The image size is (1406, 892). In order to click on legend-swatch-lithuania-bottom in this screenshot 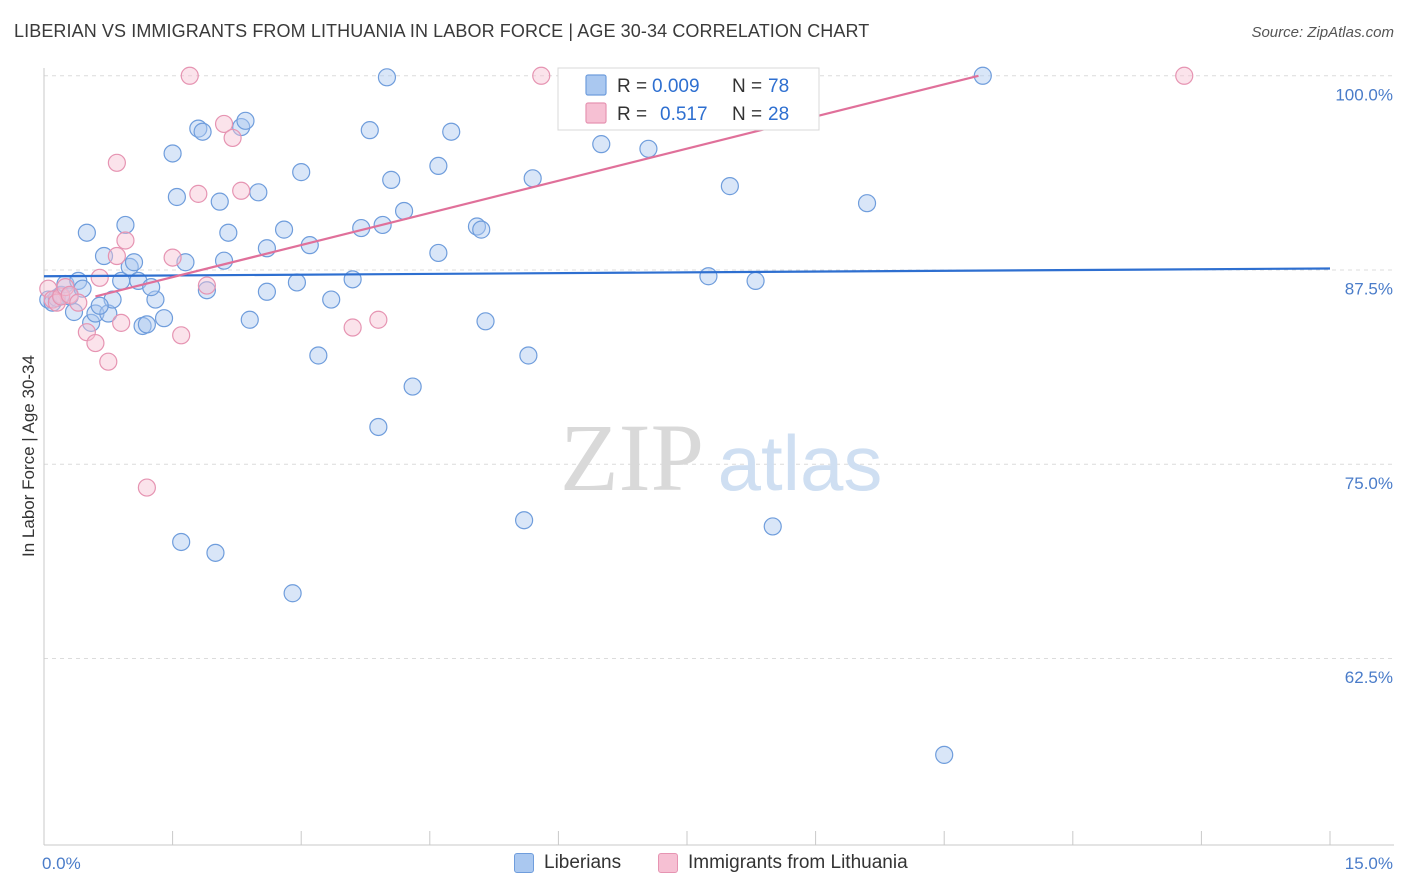, I will do `click(668, 863)`.